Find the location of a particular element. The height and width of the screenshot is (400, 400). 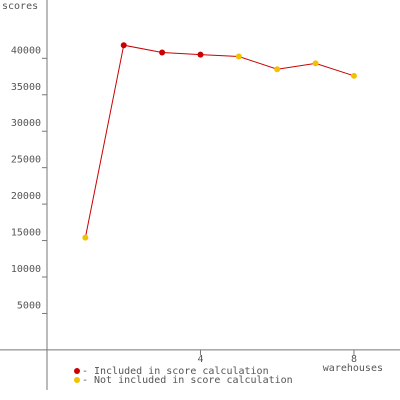

y-tick-label: 15000 is located at coordinates (26, 233).